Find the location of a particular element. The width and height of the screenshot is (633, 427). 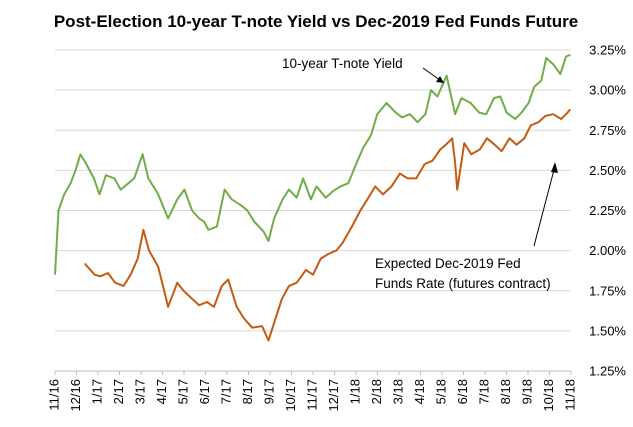

x-tick-label: 4/18 is located at coordinates (419, 391).